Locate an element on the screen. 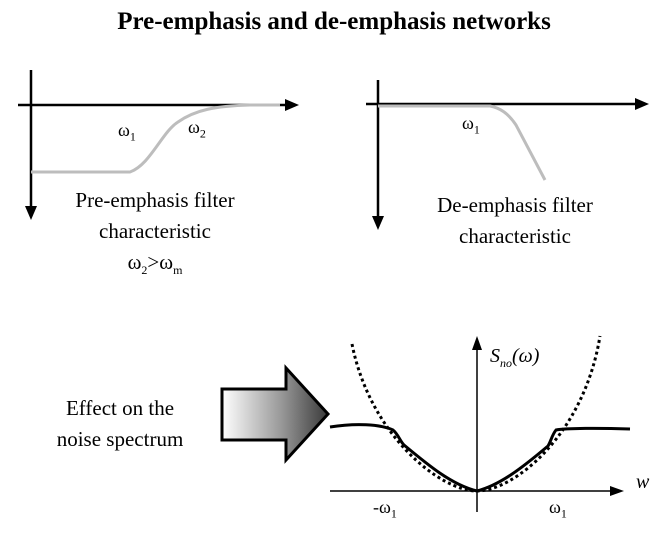  frequency-axis-label: w is located at coordinates (643, 482).